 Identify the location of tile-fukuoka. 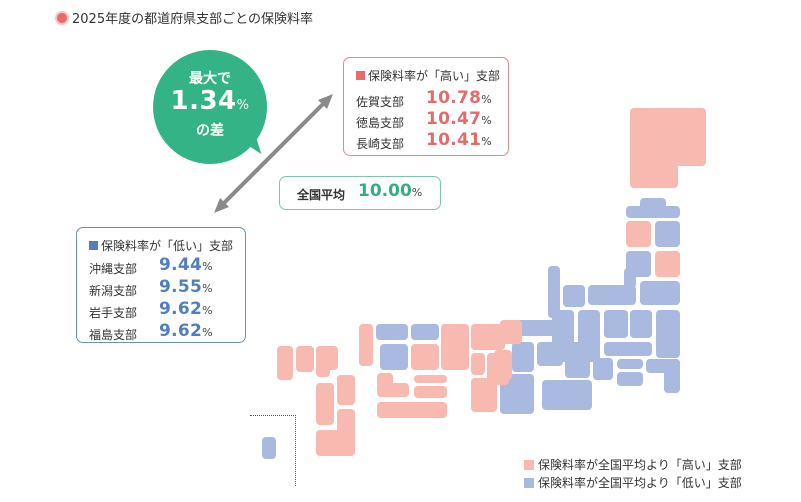
(327, 358).